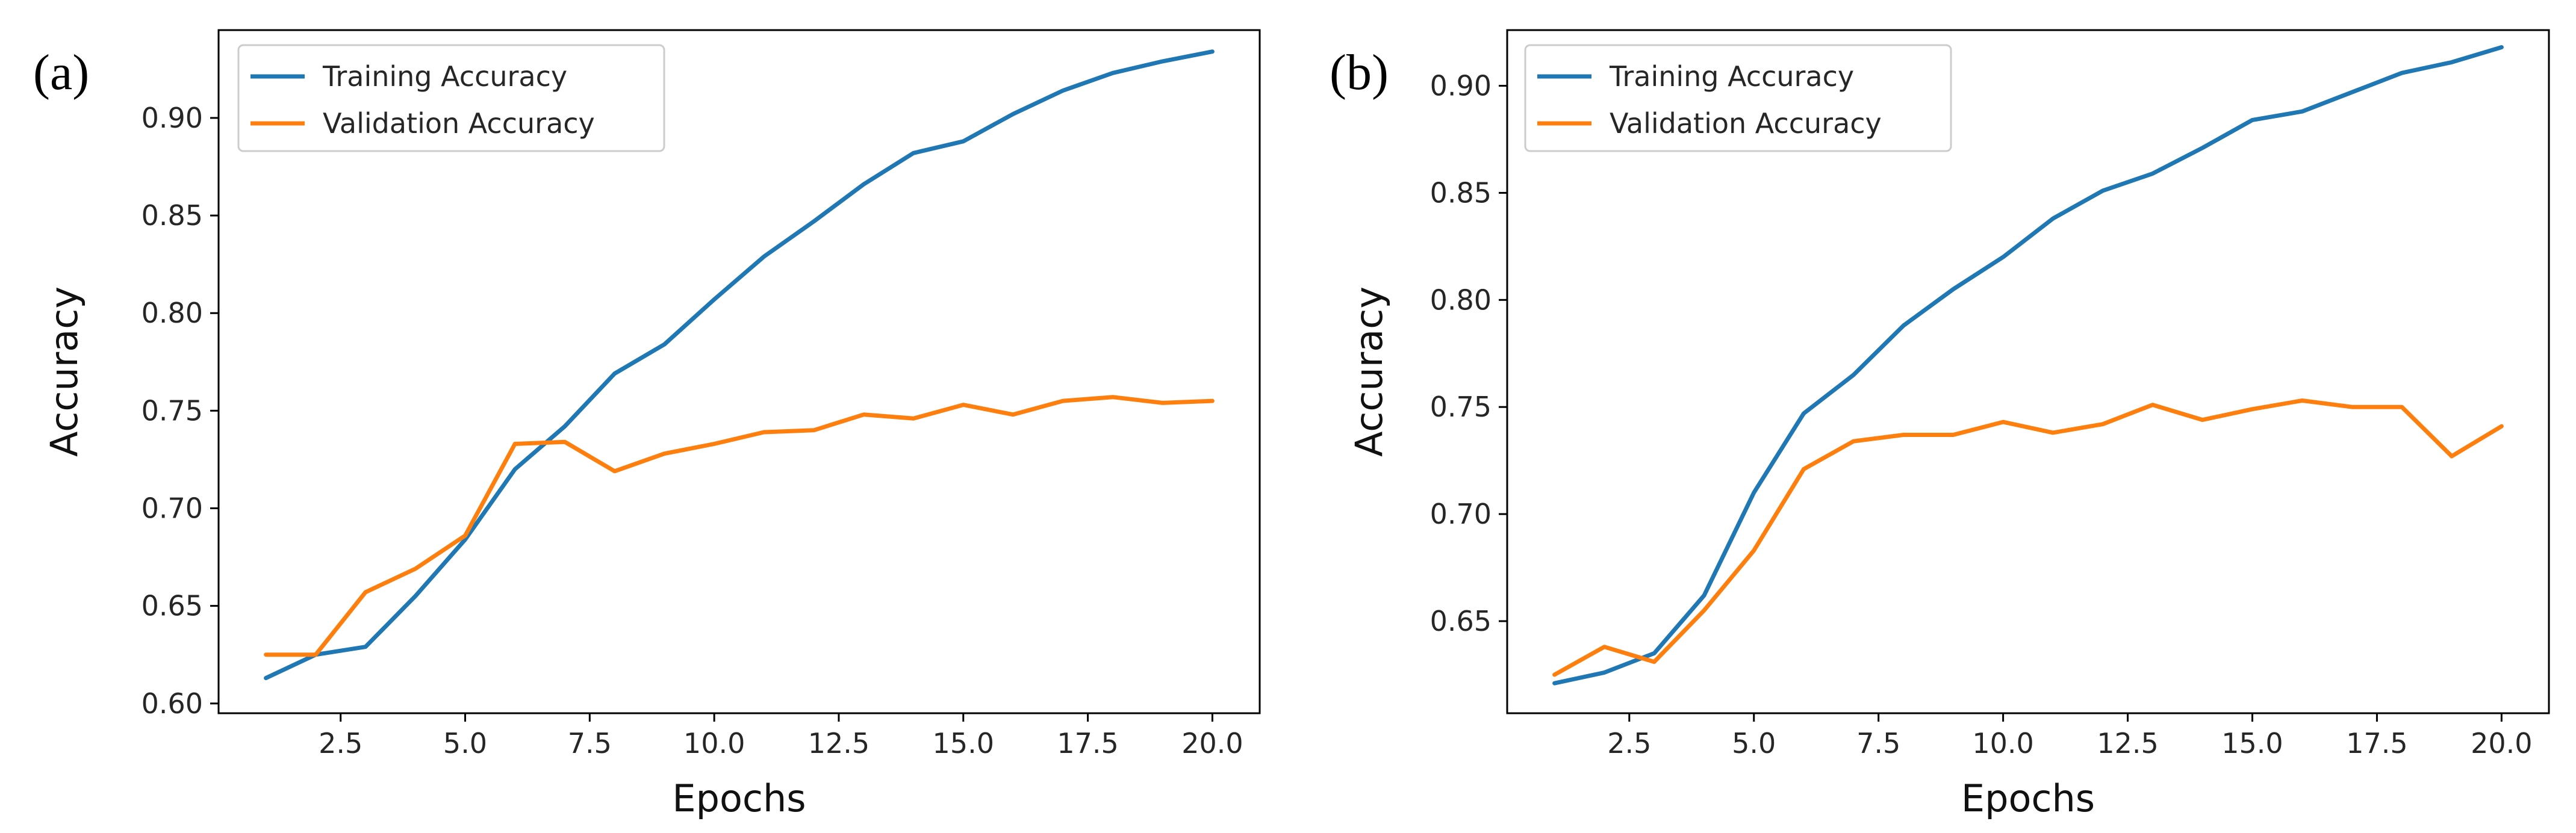 This screenshot has width=2576, height=833. What do you see at coordinates (172, 703) in the screenshot?
I see `y-tick-label: 0.60` at bounding box center [172, 703].